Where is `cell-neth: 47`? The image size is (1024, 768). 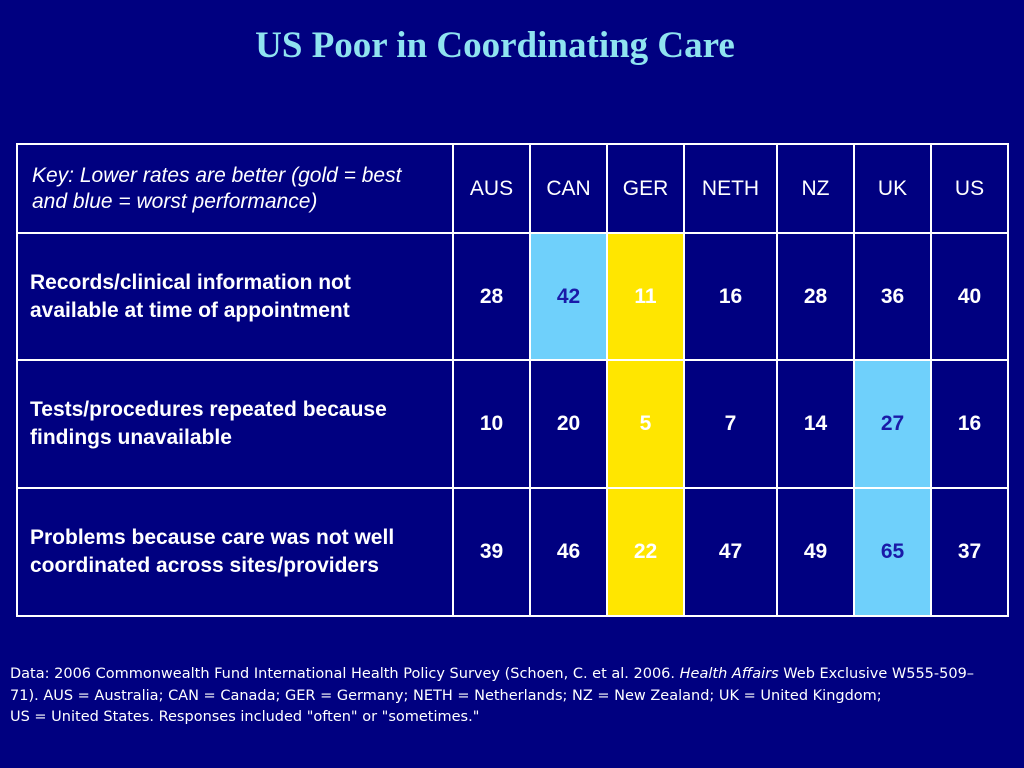 cell-neth: 47 is located at coordinates (730, 552).